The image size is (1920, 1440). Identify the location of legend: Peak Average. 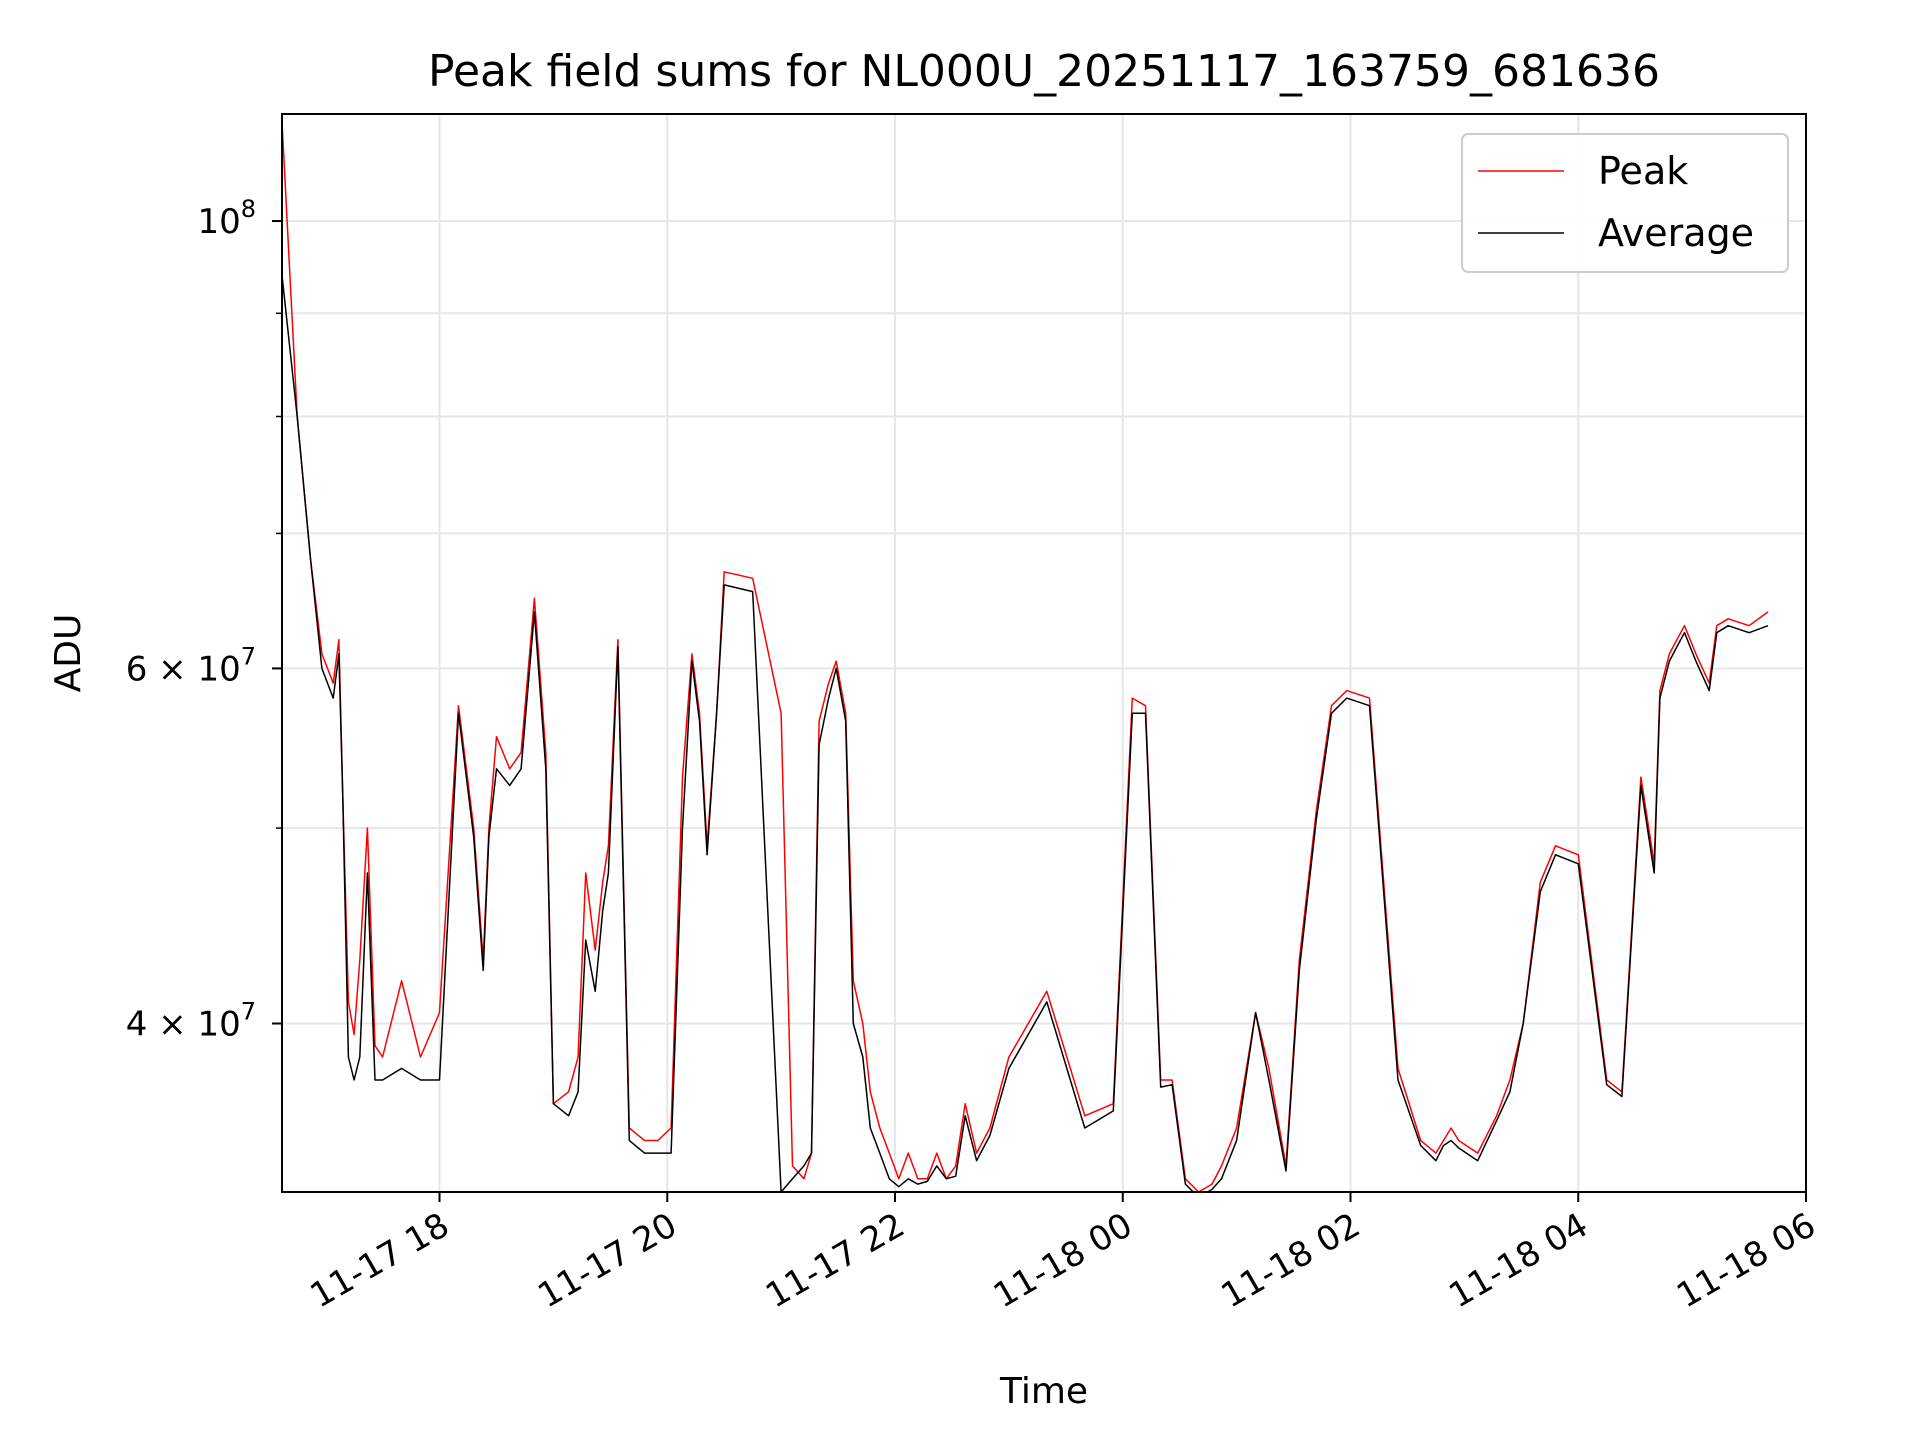
(1625, 203).